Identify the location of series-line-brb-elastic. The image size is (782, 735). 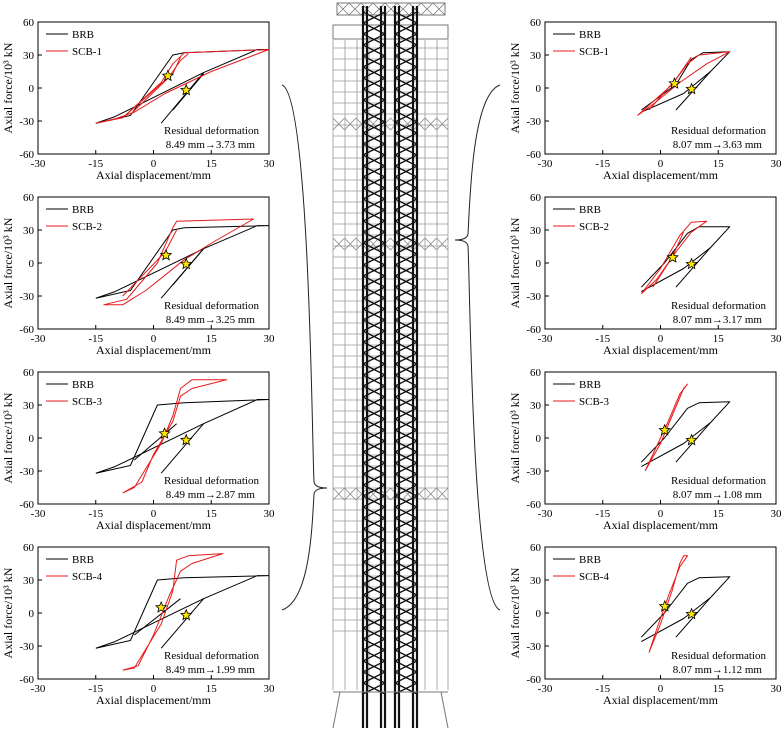
(155, 442).